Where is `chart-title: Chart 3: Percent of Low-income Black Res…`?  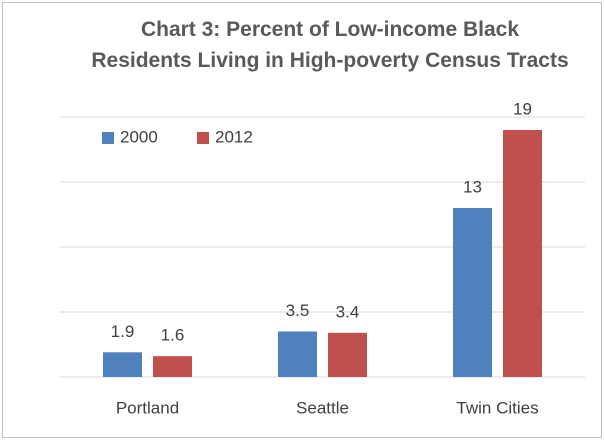
chart-title: Chart 3: Percent of Low-income Black Res… is located at coordinates (330, 45).